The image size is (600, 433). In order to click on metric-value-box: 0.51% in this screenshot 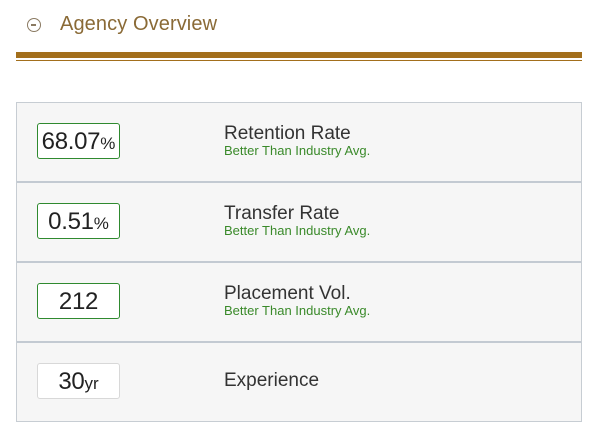, I will do `click(78, 221)`.